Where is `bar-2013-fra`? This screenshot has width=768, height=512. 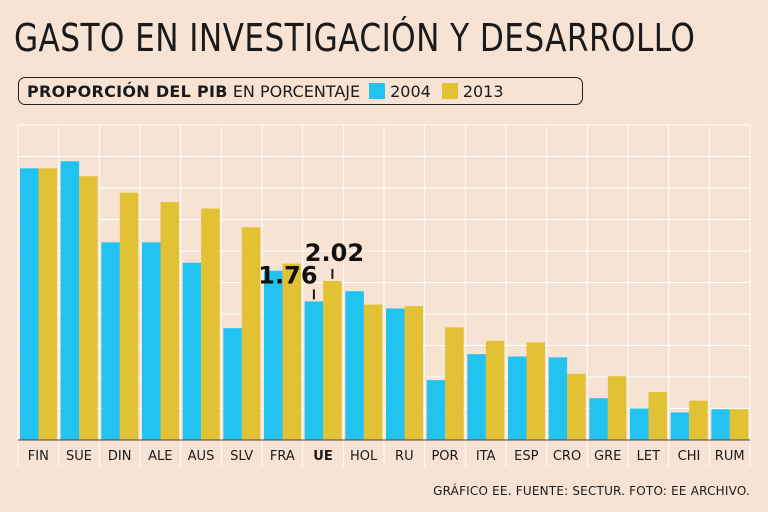
bar-2013-fra is located at coordinates (291, 351).